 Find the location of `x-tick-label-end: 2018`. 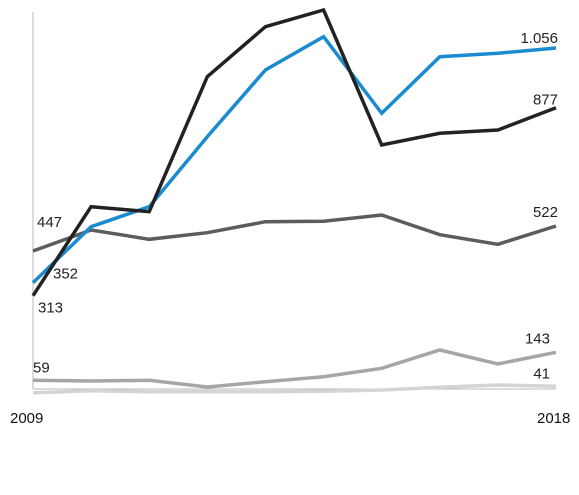

x-tick-label-end: 2018 is located at coordinates (553, 418).